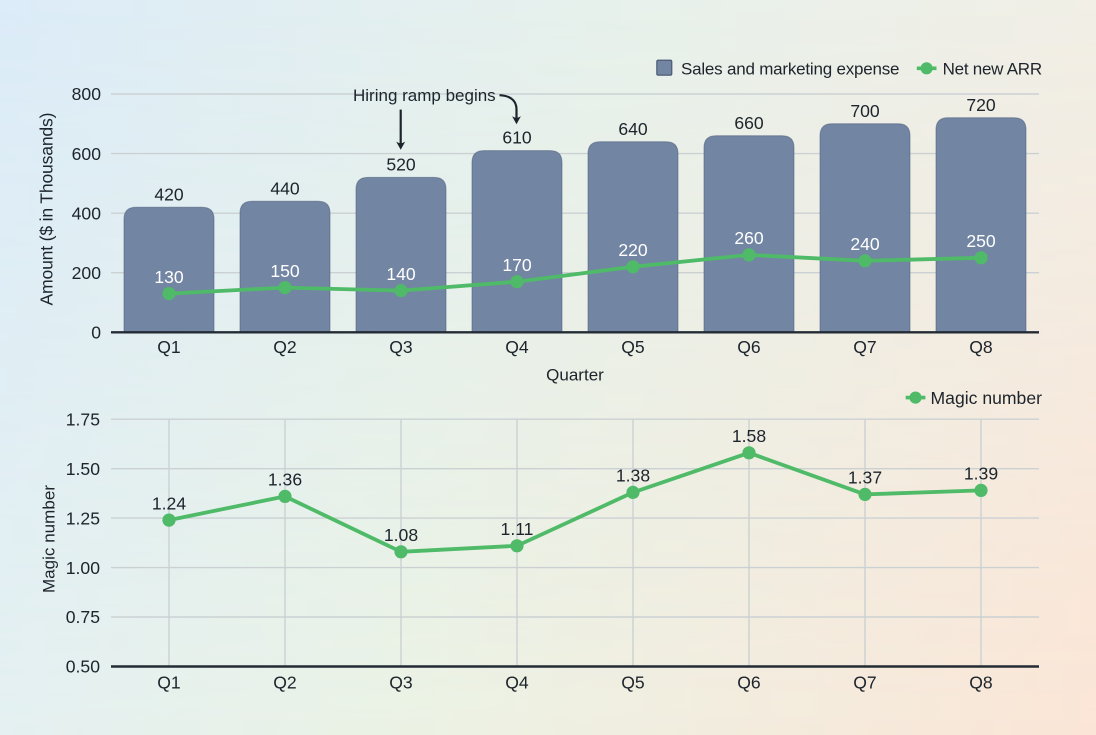 The image size is (1096, 735). What do you see at coordinates (633, 250) in the screenshot?
I see `svg-text: 220` at bounding box center [633, 250].